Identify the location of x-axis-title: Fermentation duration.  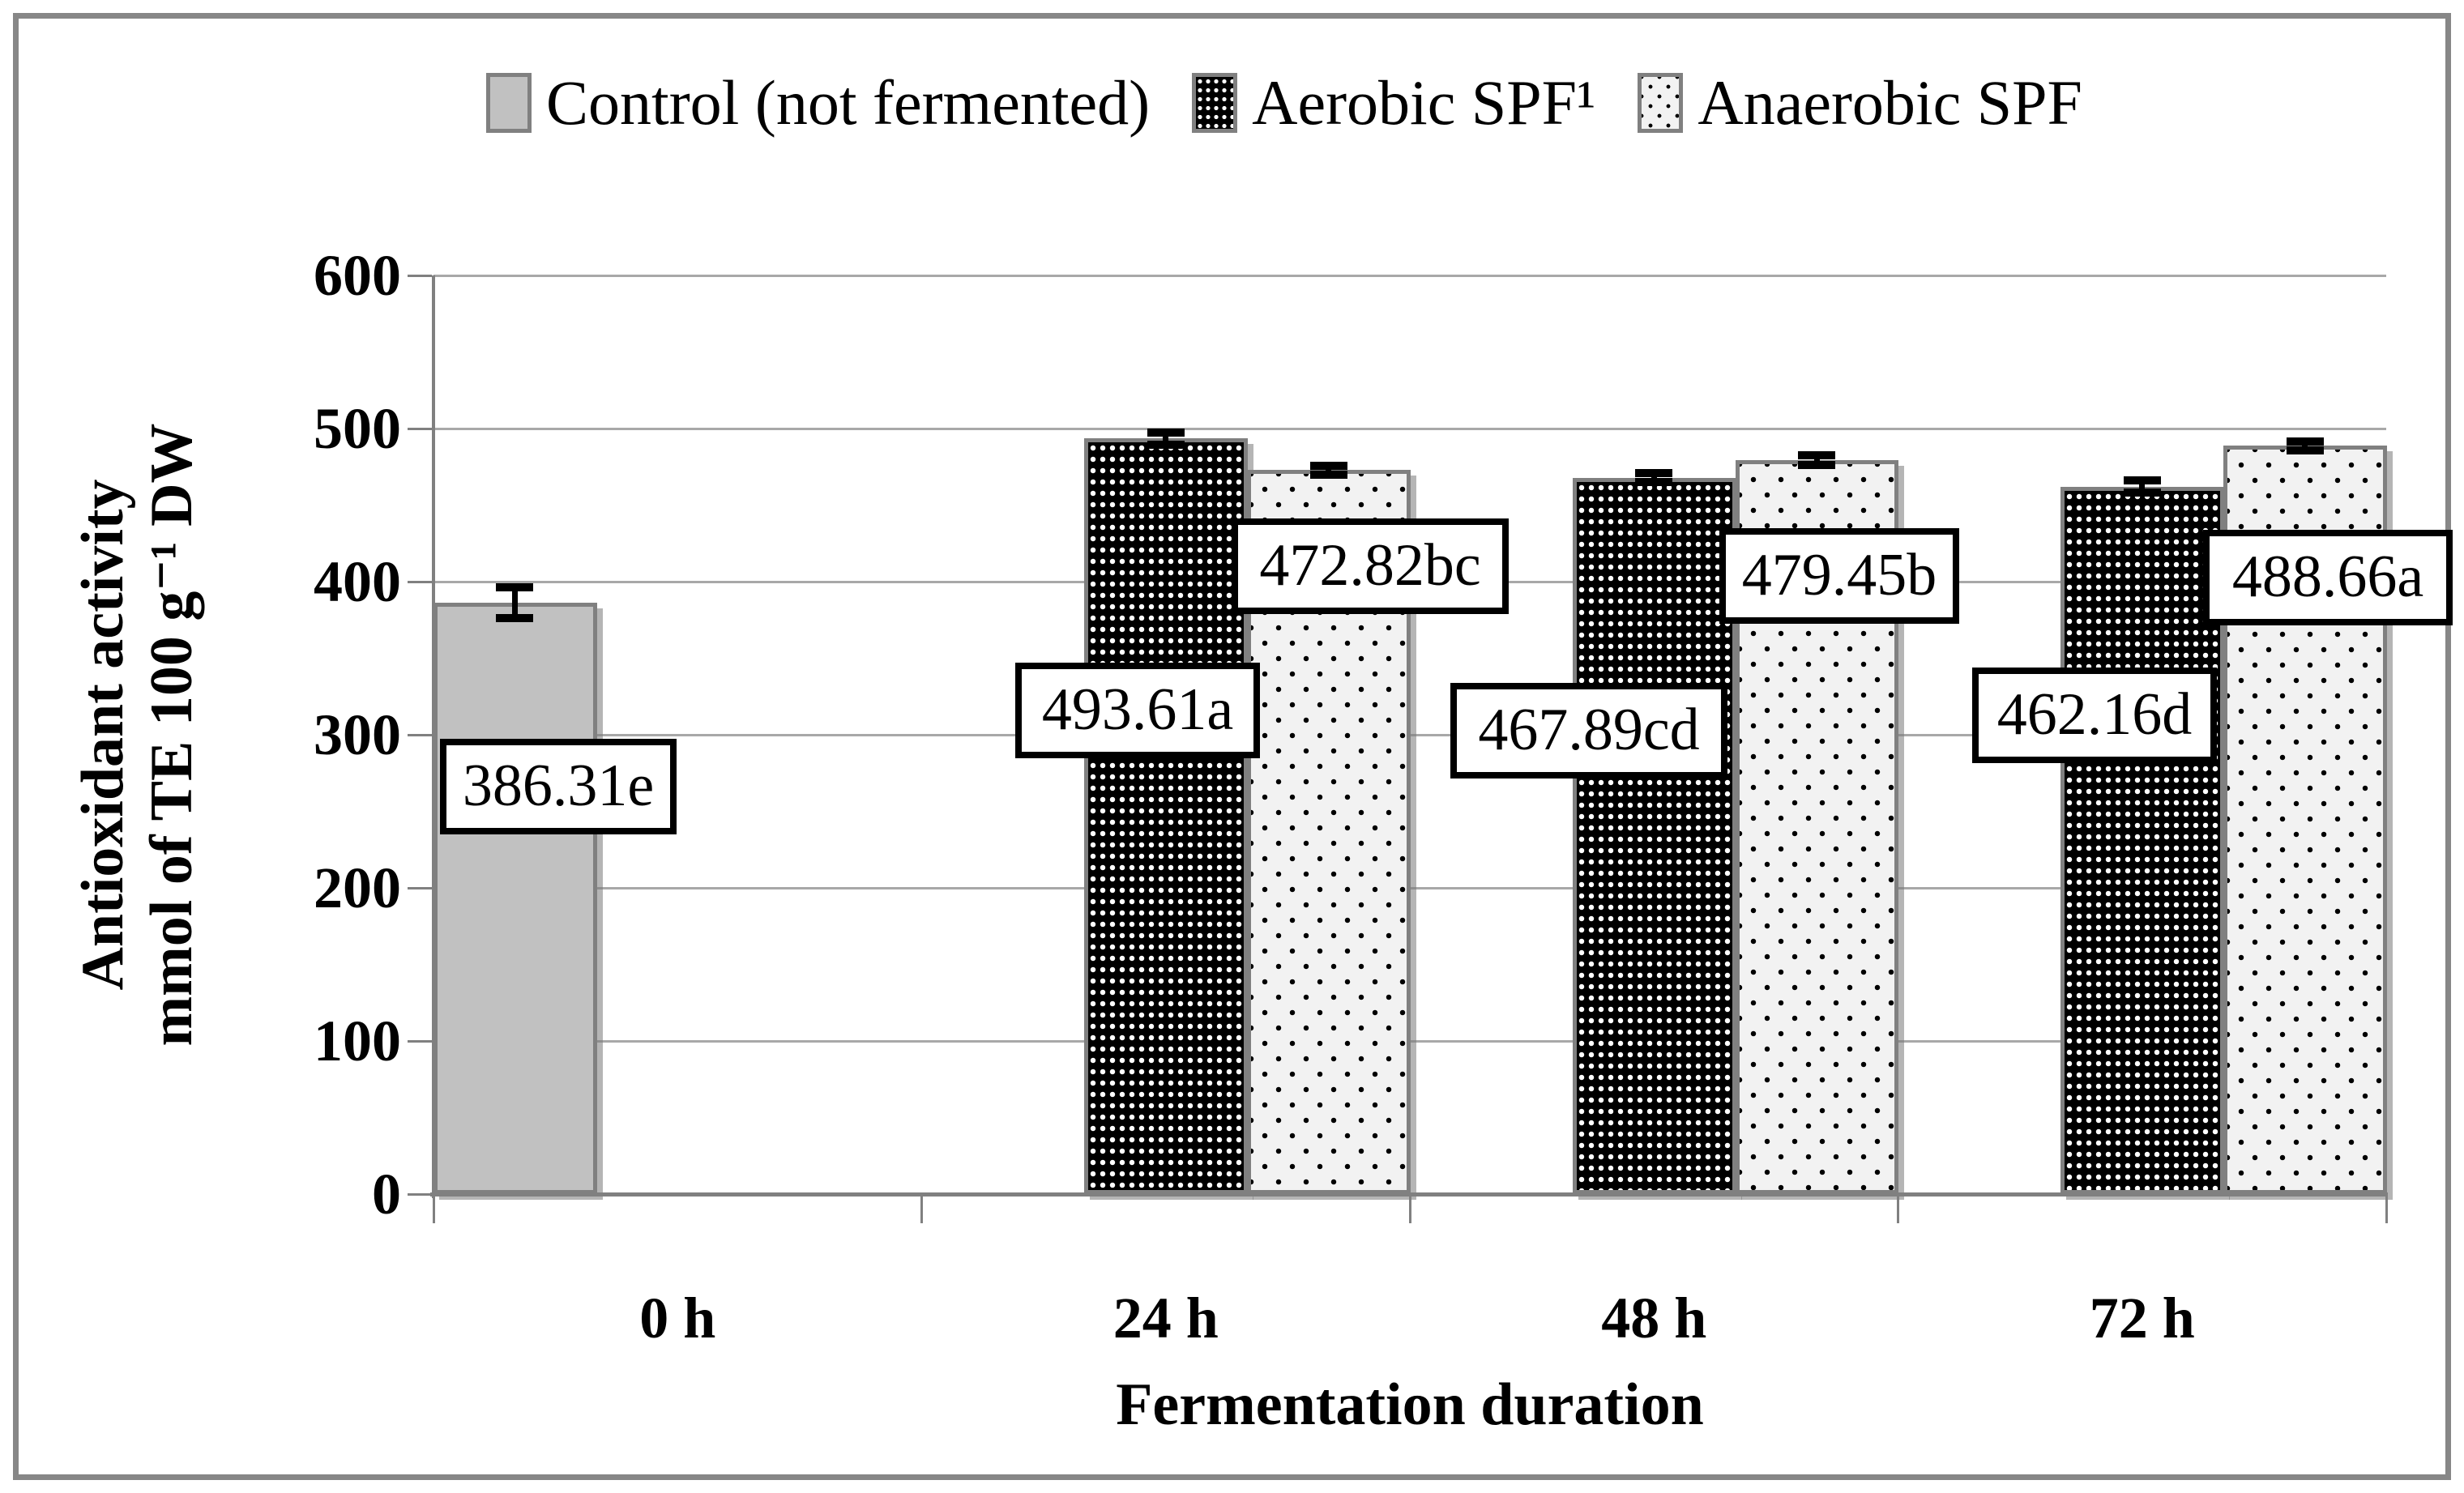
(1410, 1404).